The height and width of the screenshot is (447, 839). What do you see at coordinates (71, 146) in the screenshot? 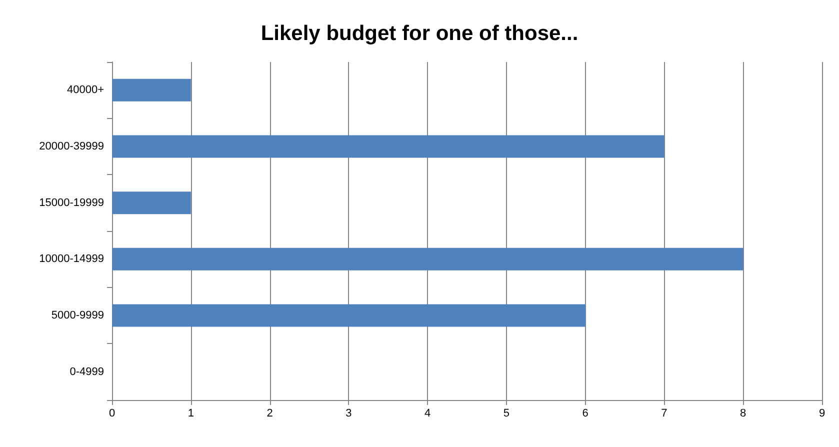
I see `y-tick-label: 20000-39999` at bounding box center [71, 146].